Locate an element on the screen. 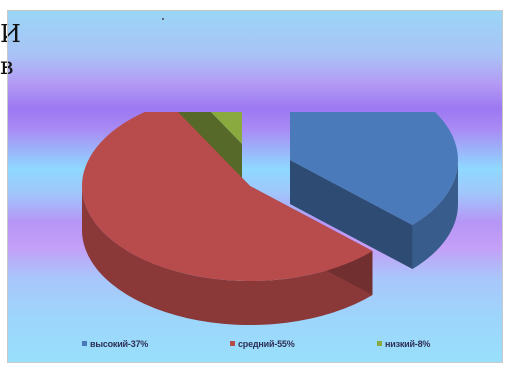 Image resolution: width=508 pixels, height=369 pixels. legend-item-medium: средний-55% is located at coordinates (262, 344).